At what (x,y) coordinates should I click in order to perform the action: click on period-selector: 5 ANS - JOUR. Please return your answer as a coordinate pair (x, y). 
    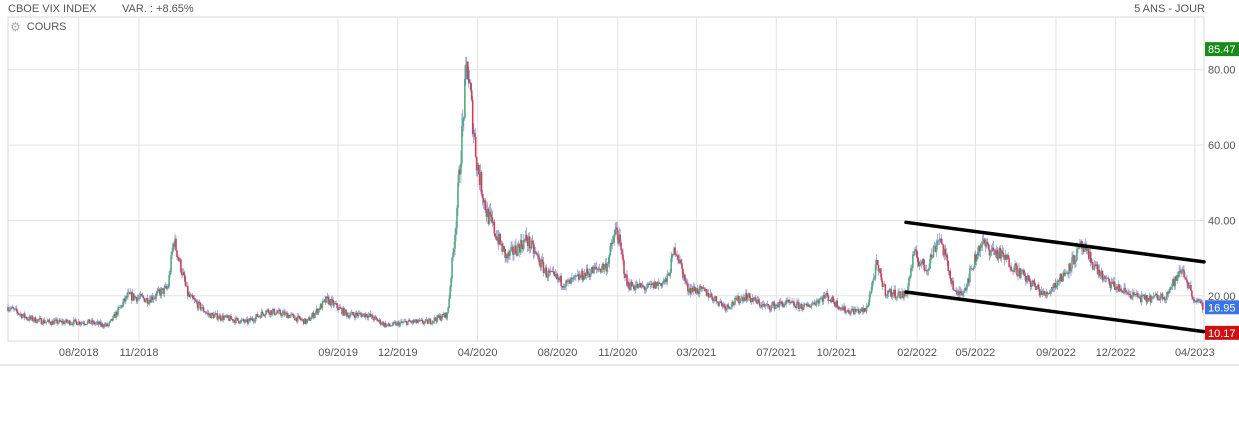
    Looking at the image, I should click on (1169, 9).